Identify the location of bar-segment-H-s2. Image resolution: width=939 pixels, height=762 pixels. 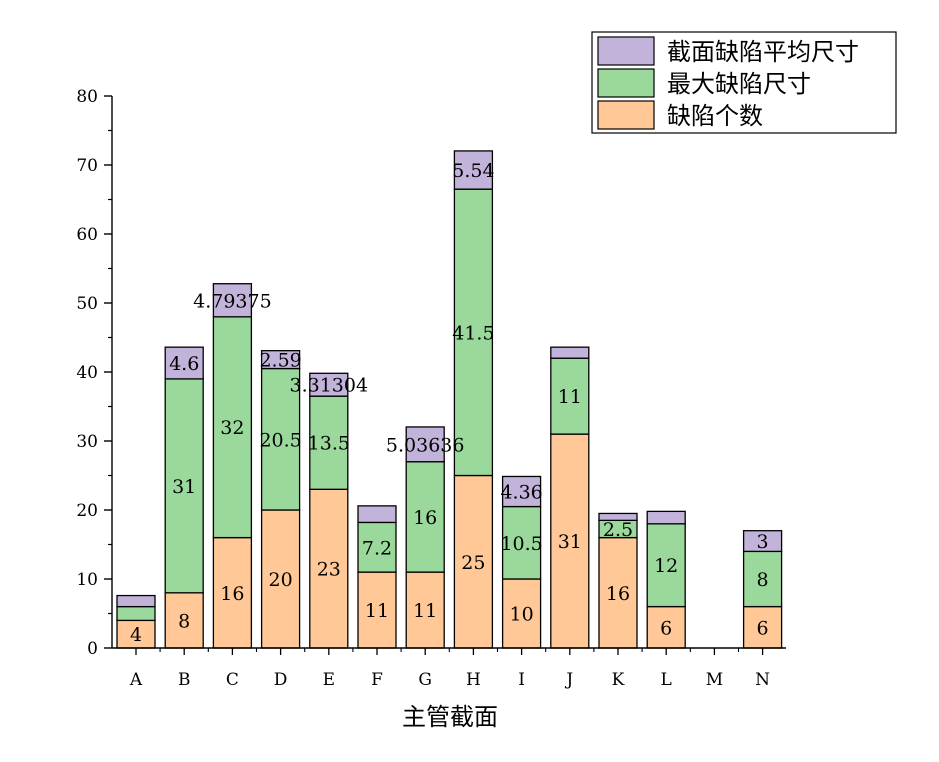
(473, 170).